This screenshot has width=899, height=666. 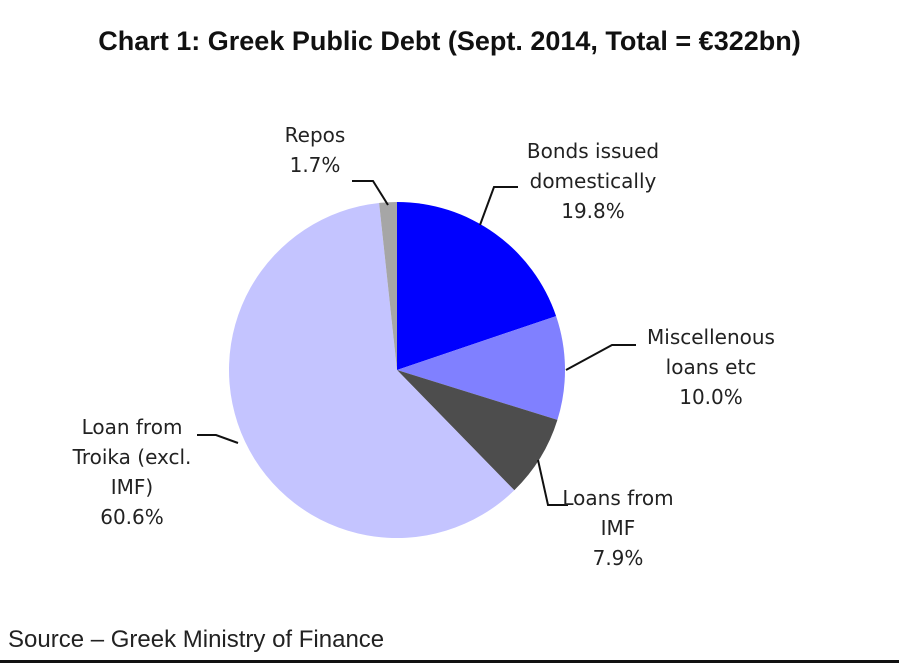 I want to click on leader-line-miscellenous, so click(x=600, y=357).